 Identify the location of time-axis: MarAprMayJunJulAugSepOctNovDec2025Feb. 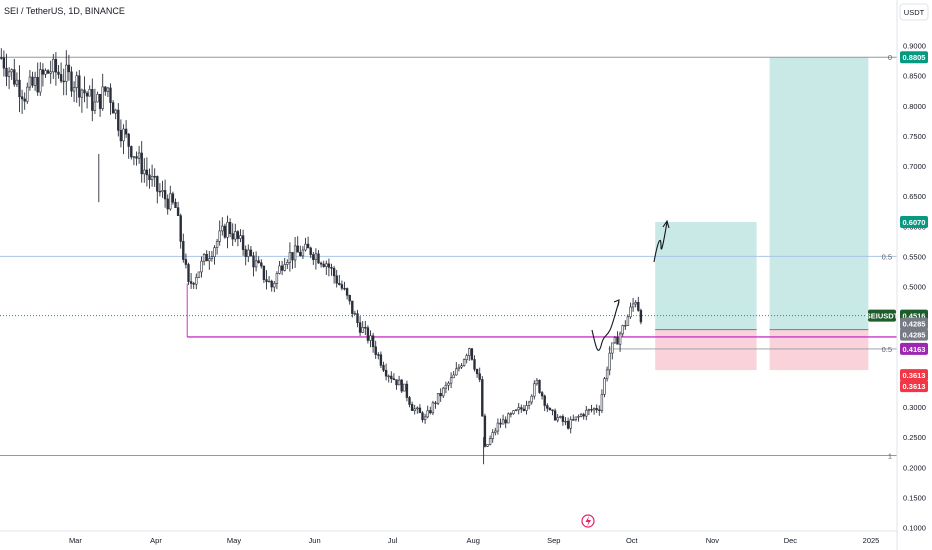
(500, 540).